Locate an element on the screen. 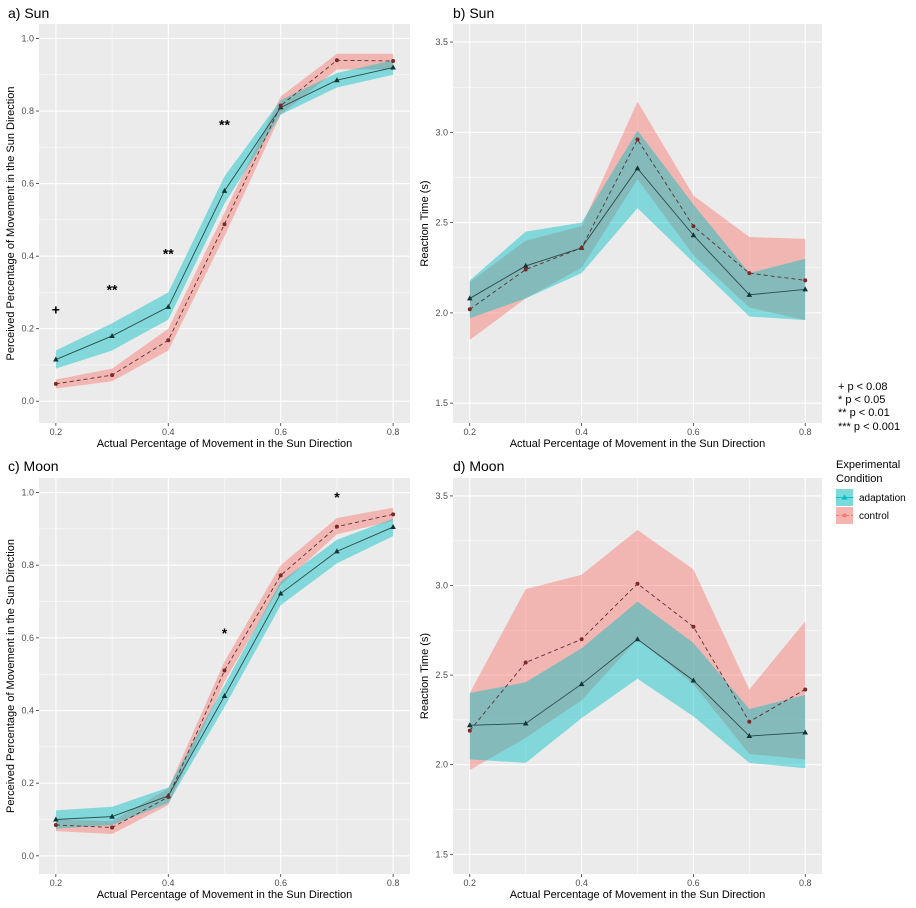  legend-label-adaptation: adaptation is located at coordinates (882, 498).